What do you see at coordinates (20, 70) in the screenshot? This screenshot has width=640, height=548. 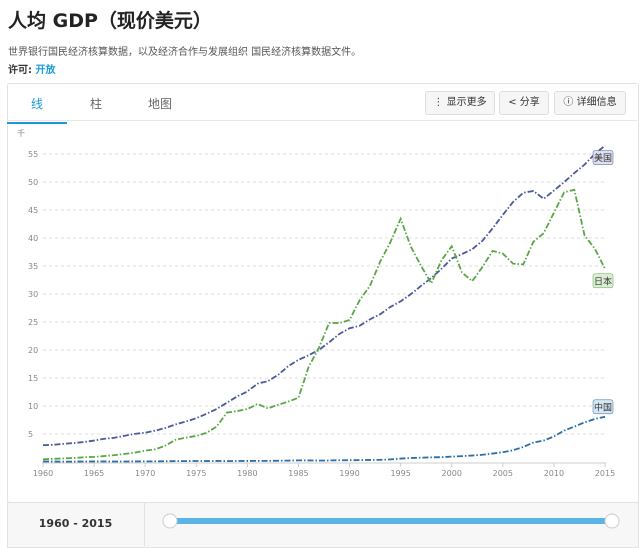 I see `license-label: 许可:` at bounding box center [20, 70].